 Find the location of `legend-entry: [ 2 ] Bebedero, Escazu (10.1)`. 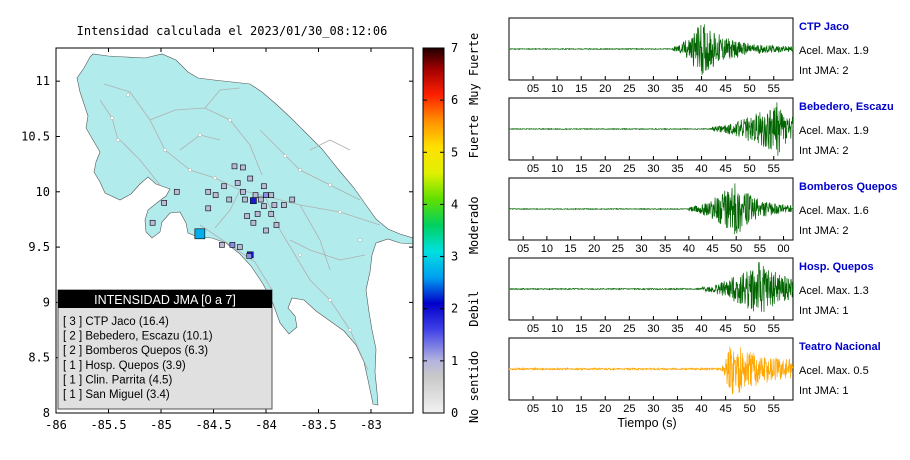

legend-entry: [ 2 ] Bebedero, Escazu (10.1) is located at coordinates (138, 337).